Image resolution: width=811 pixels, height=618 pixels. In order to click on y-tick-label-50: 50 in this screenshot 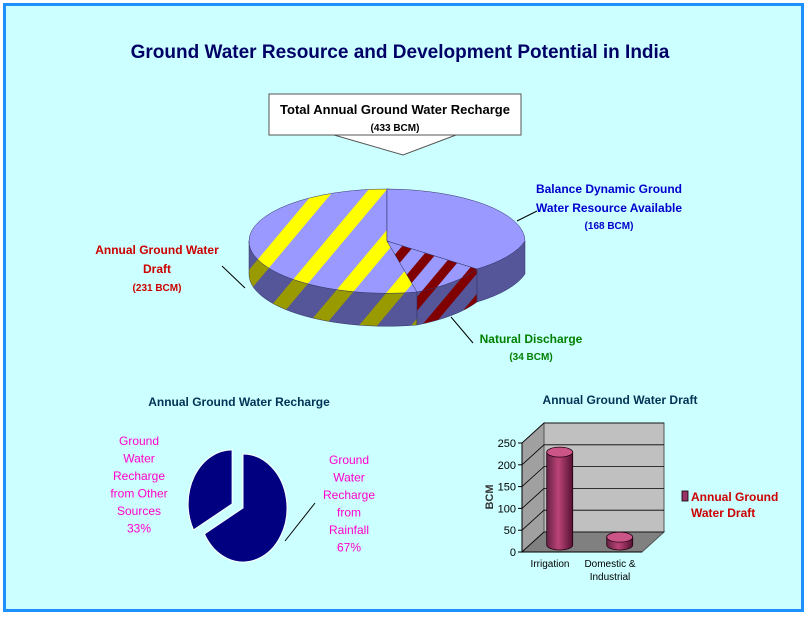, I will do `click(510, 531)`.